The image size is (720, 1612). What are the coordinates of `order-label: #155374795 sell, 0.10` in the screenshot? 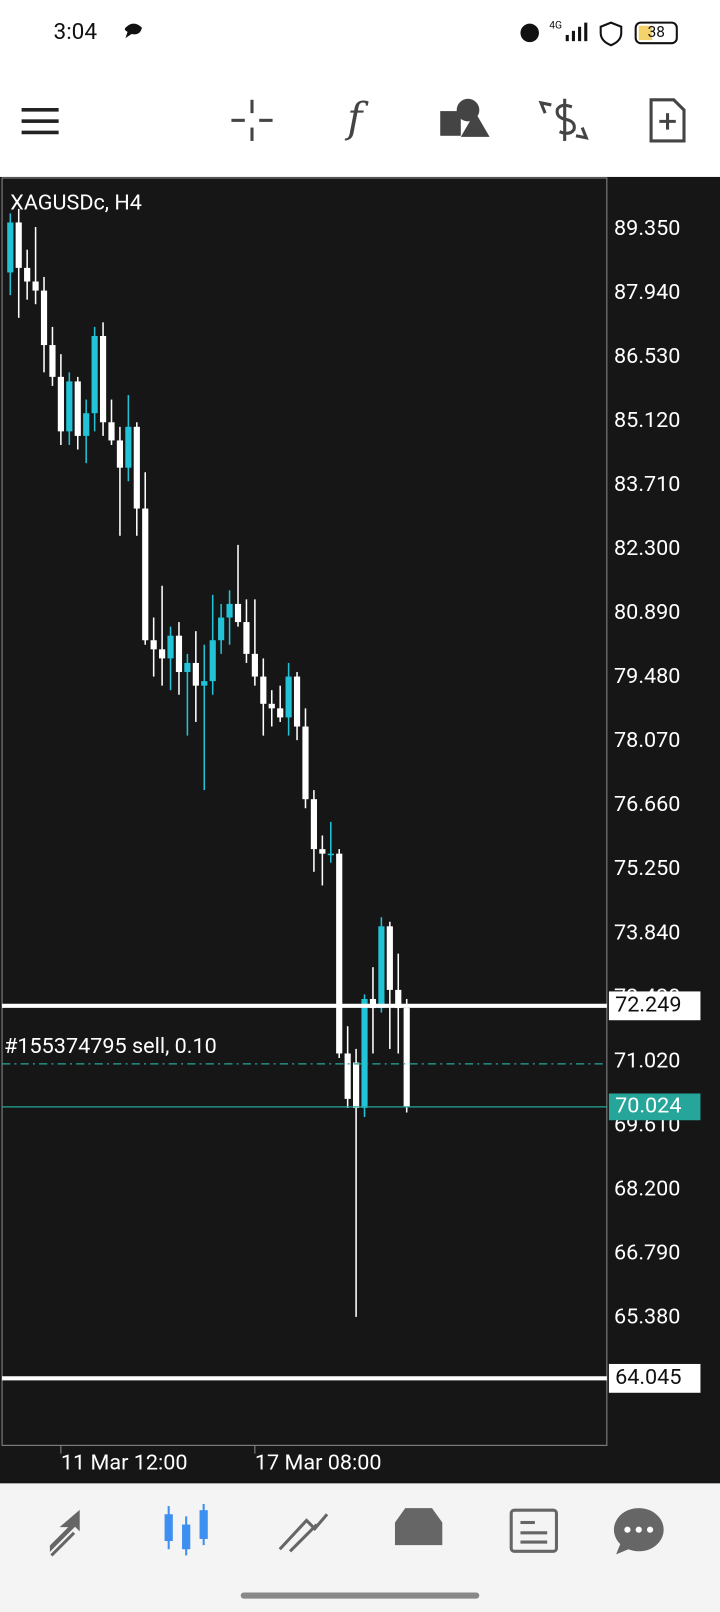 It's located at (110, 1046).